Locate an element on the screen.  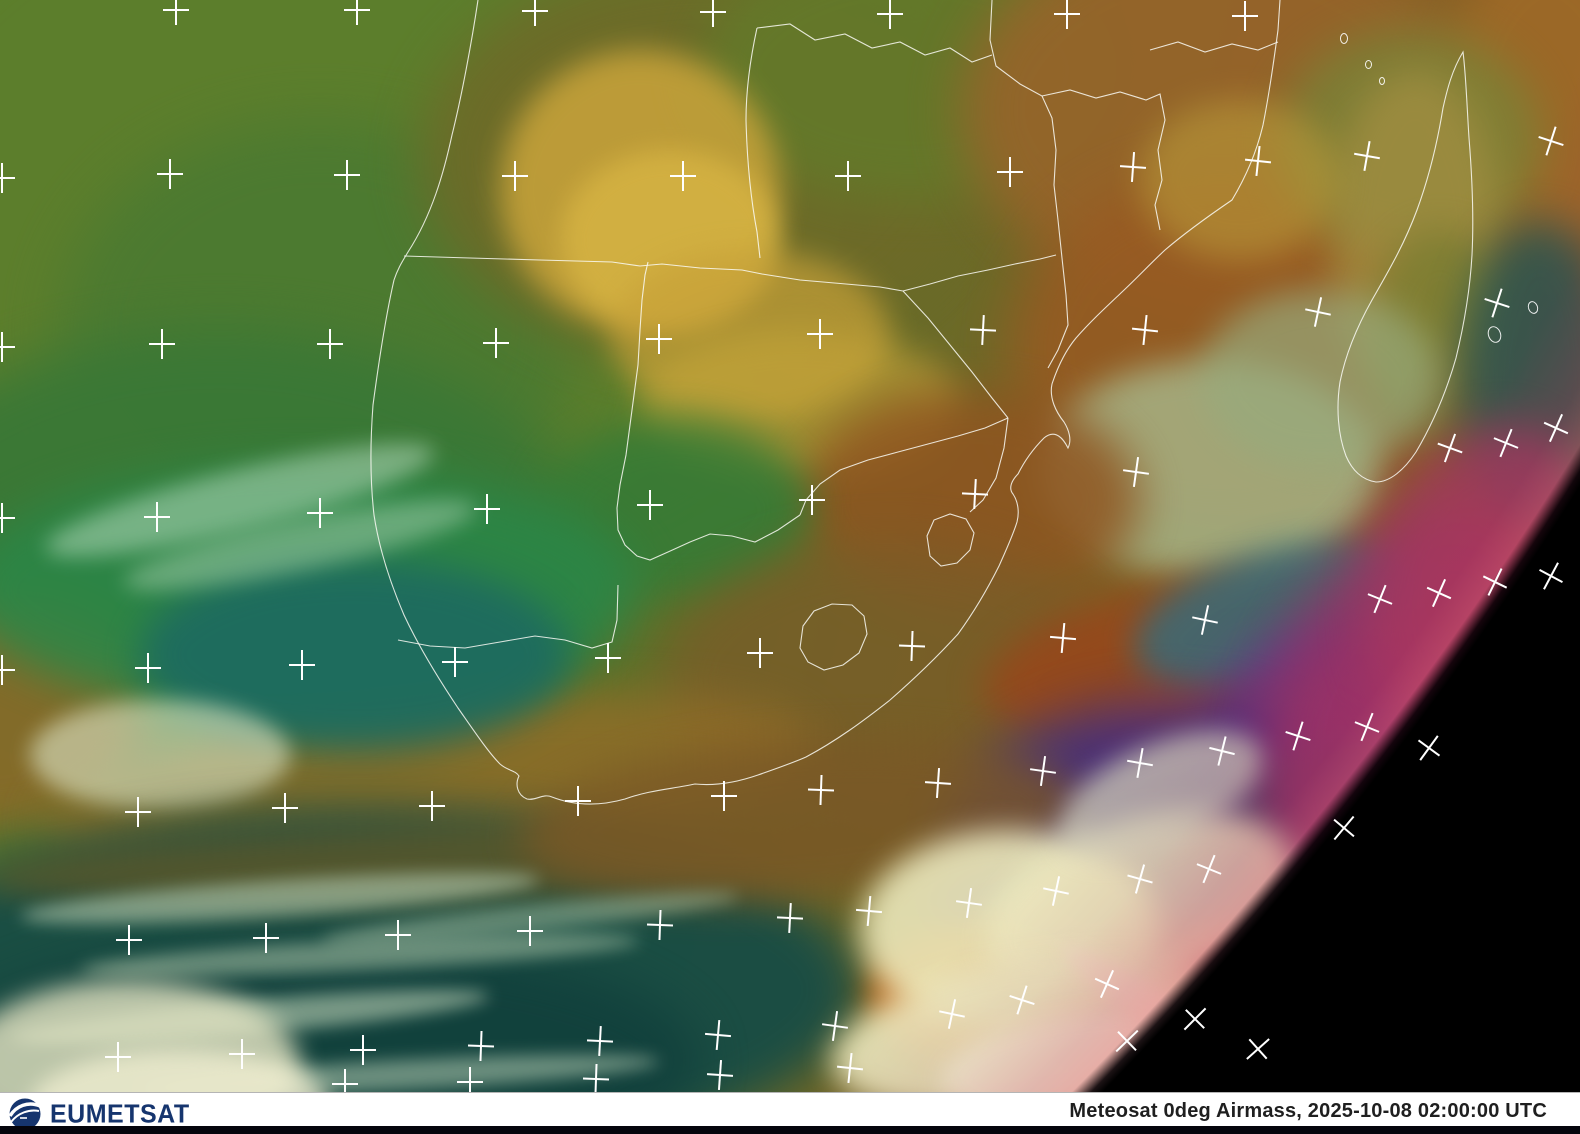
eumetsat-logo: EUMETSAT is located at coordinates (99, 1114).